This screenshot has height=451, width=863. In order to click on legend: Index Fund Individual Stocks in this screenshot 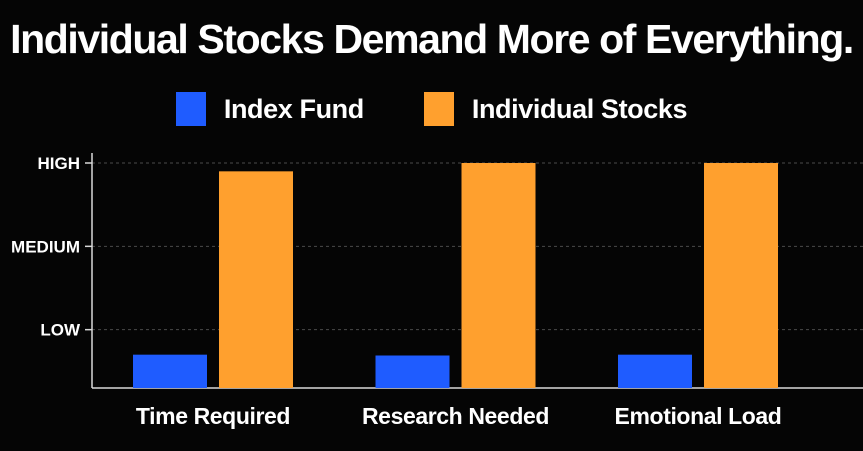, I will do `click(431, 109)`.